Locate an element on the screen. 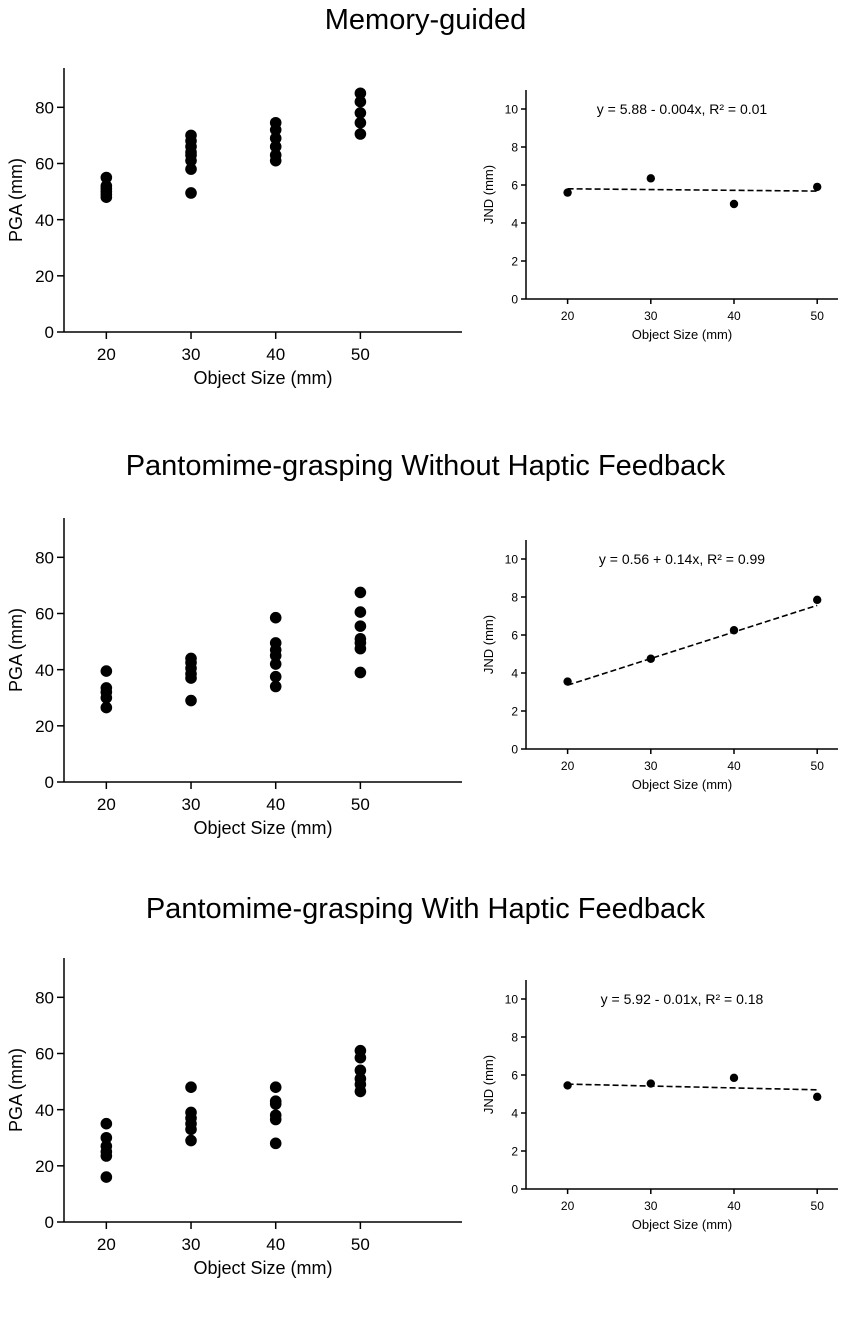 The image size is (851, 1340). c2-y-tick-label-3: 60 is located at coordinates (44, 614).